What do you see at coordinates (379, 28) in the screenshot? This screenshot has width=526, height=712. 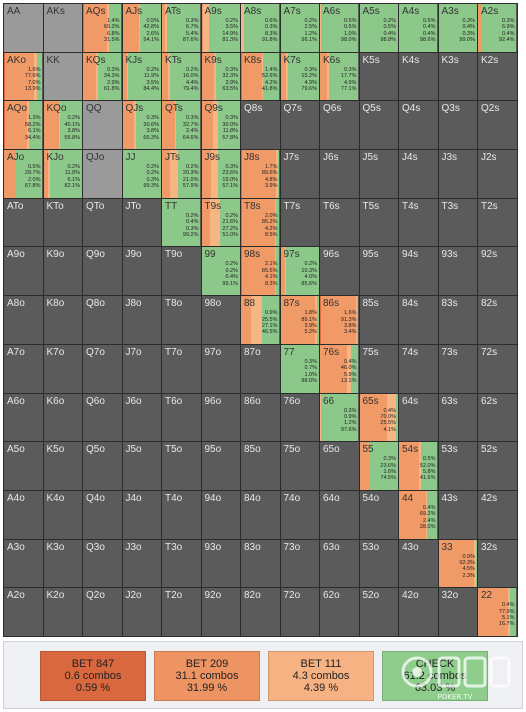 I see `hand-cell-a5s: 0.2% 0.5% 0.4% 98.8% A5s` at bounding box center [379, 28].